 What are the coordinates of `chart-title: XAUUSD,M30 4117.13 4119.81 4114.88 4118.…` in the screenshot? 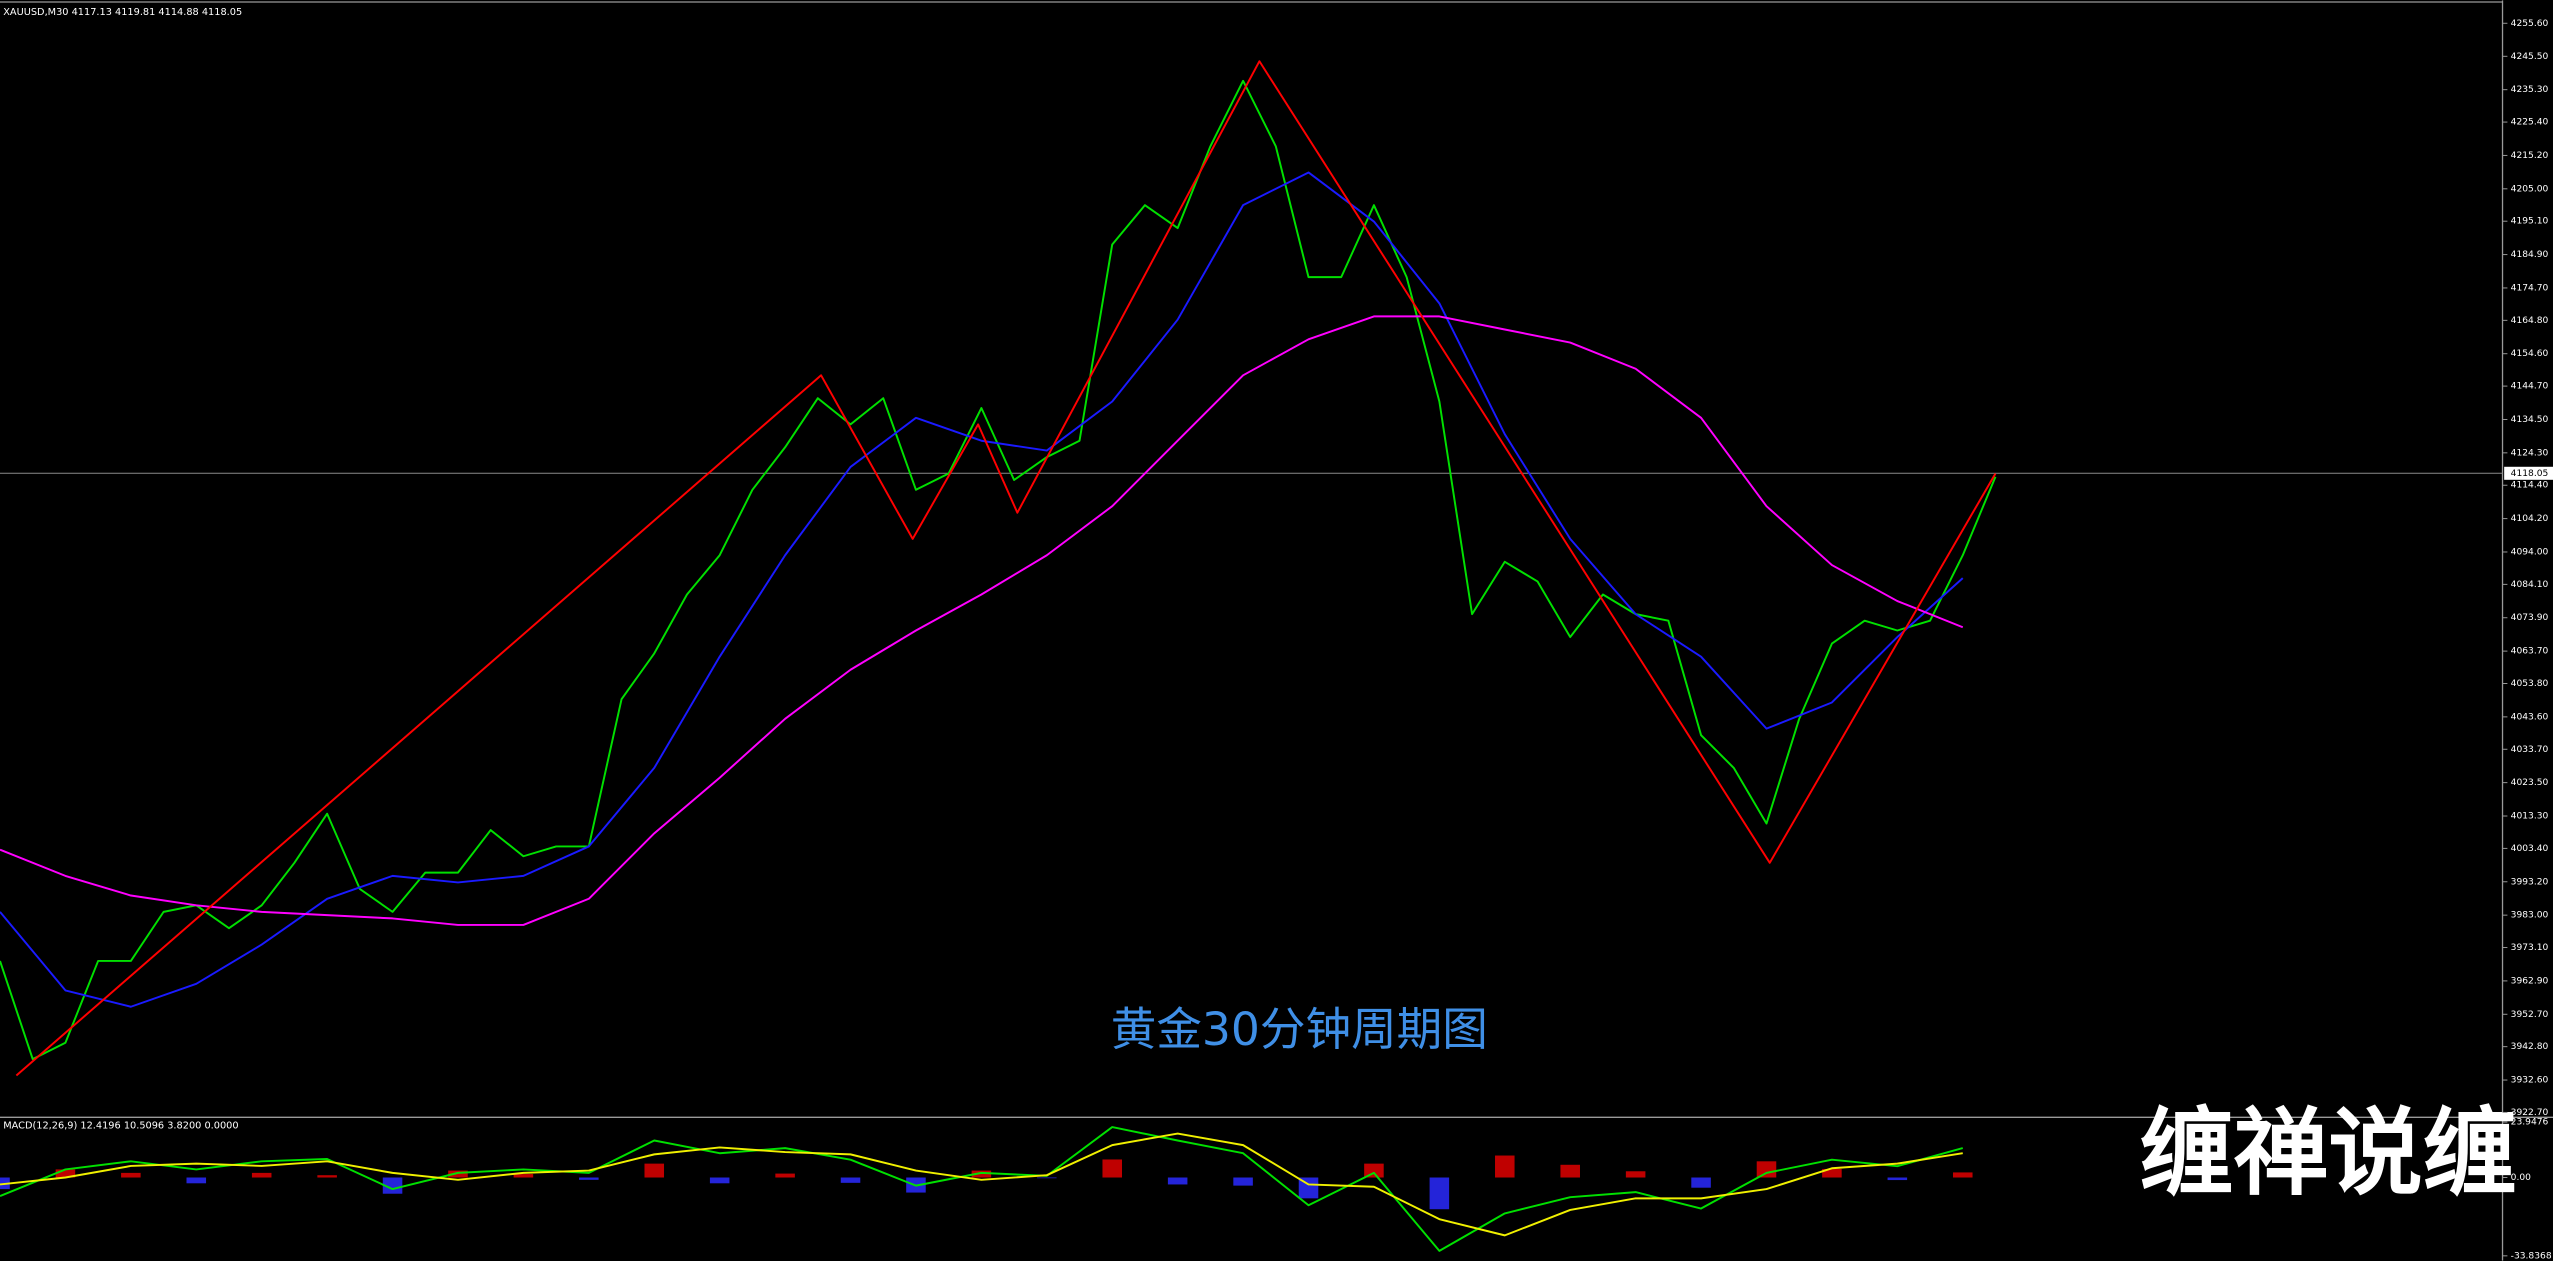 It's located at (122, 12).